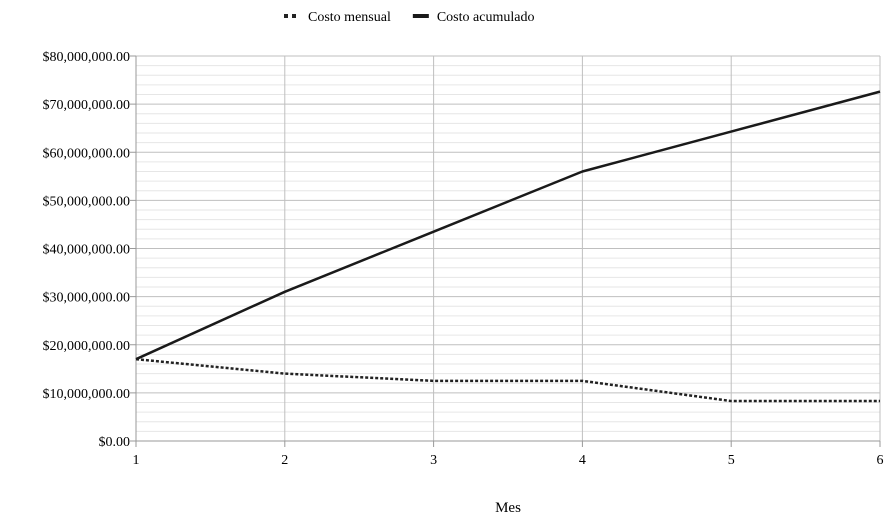  Describe the element at coordinates (87, 105) in the screenshot. I see `y-tick-label: $70,000,000.00` at that location.